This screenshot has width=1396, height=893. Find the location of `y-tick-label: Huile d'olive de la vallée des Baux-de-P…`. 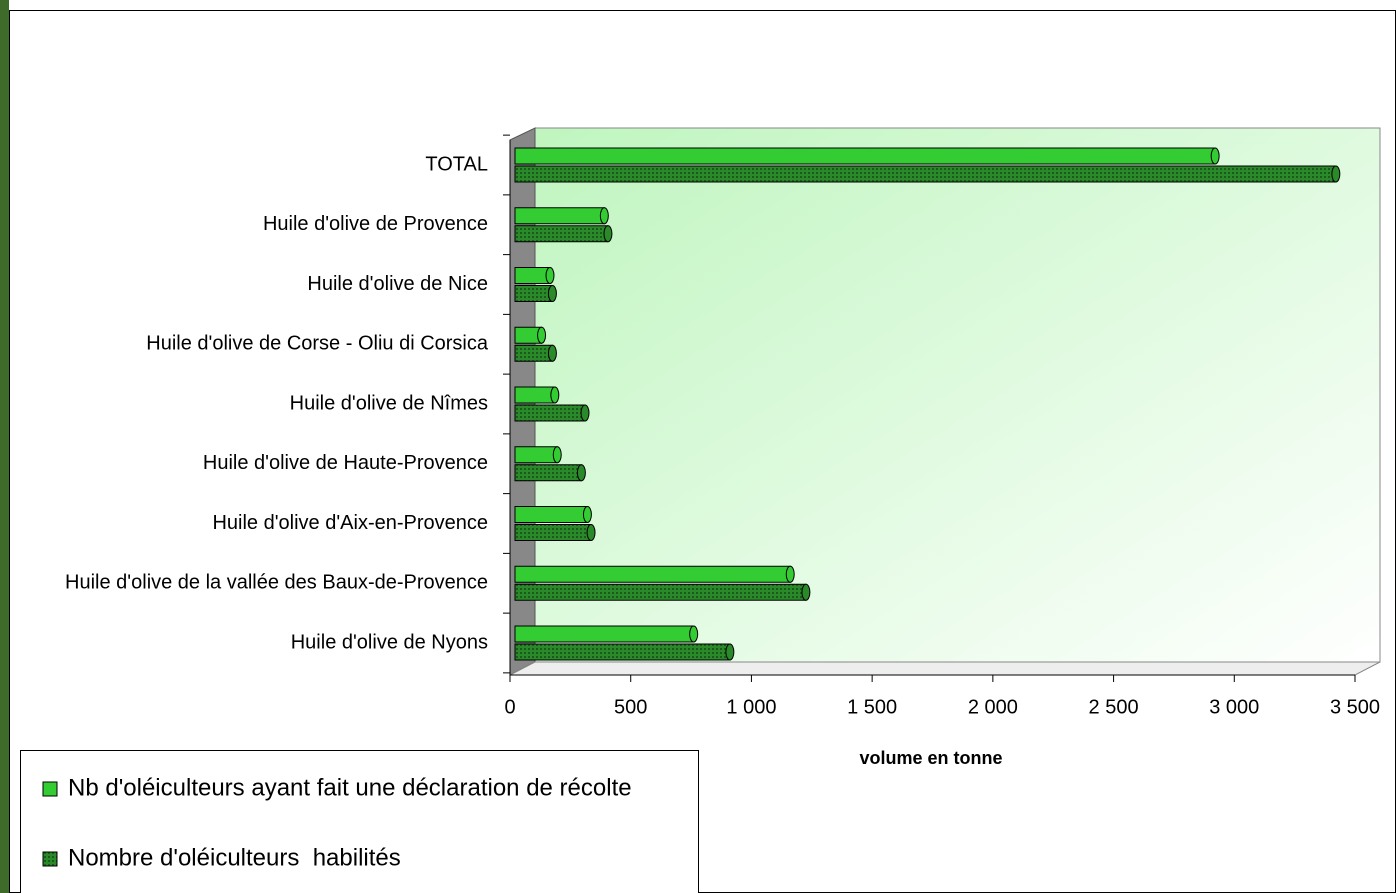

y-tick-label: Huile d'olive de la vallée des Baux-de-P… is located at coordinates (276, 583).